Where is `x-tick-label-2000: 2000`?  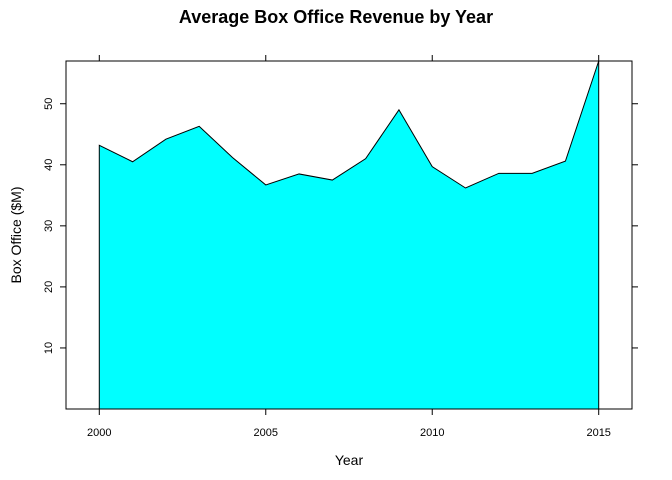 x-tick-label-2000: 2000 is located at coordinates (99, 433).